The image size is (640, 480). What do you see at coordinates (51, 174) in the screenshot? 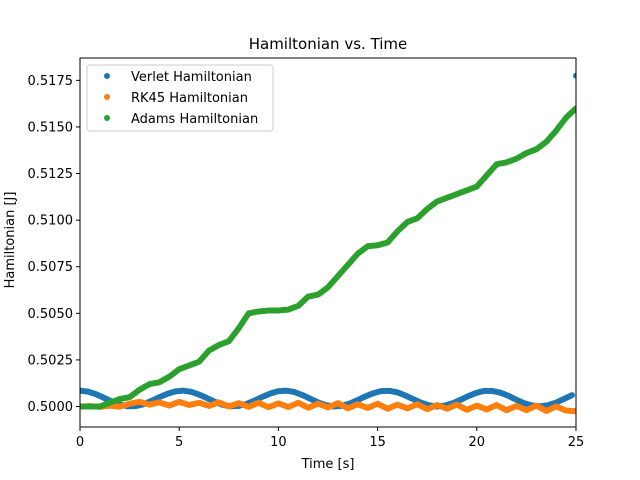
I see `y-tick-label: 0.5125` at bounding box center [51, 174].